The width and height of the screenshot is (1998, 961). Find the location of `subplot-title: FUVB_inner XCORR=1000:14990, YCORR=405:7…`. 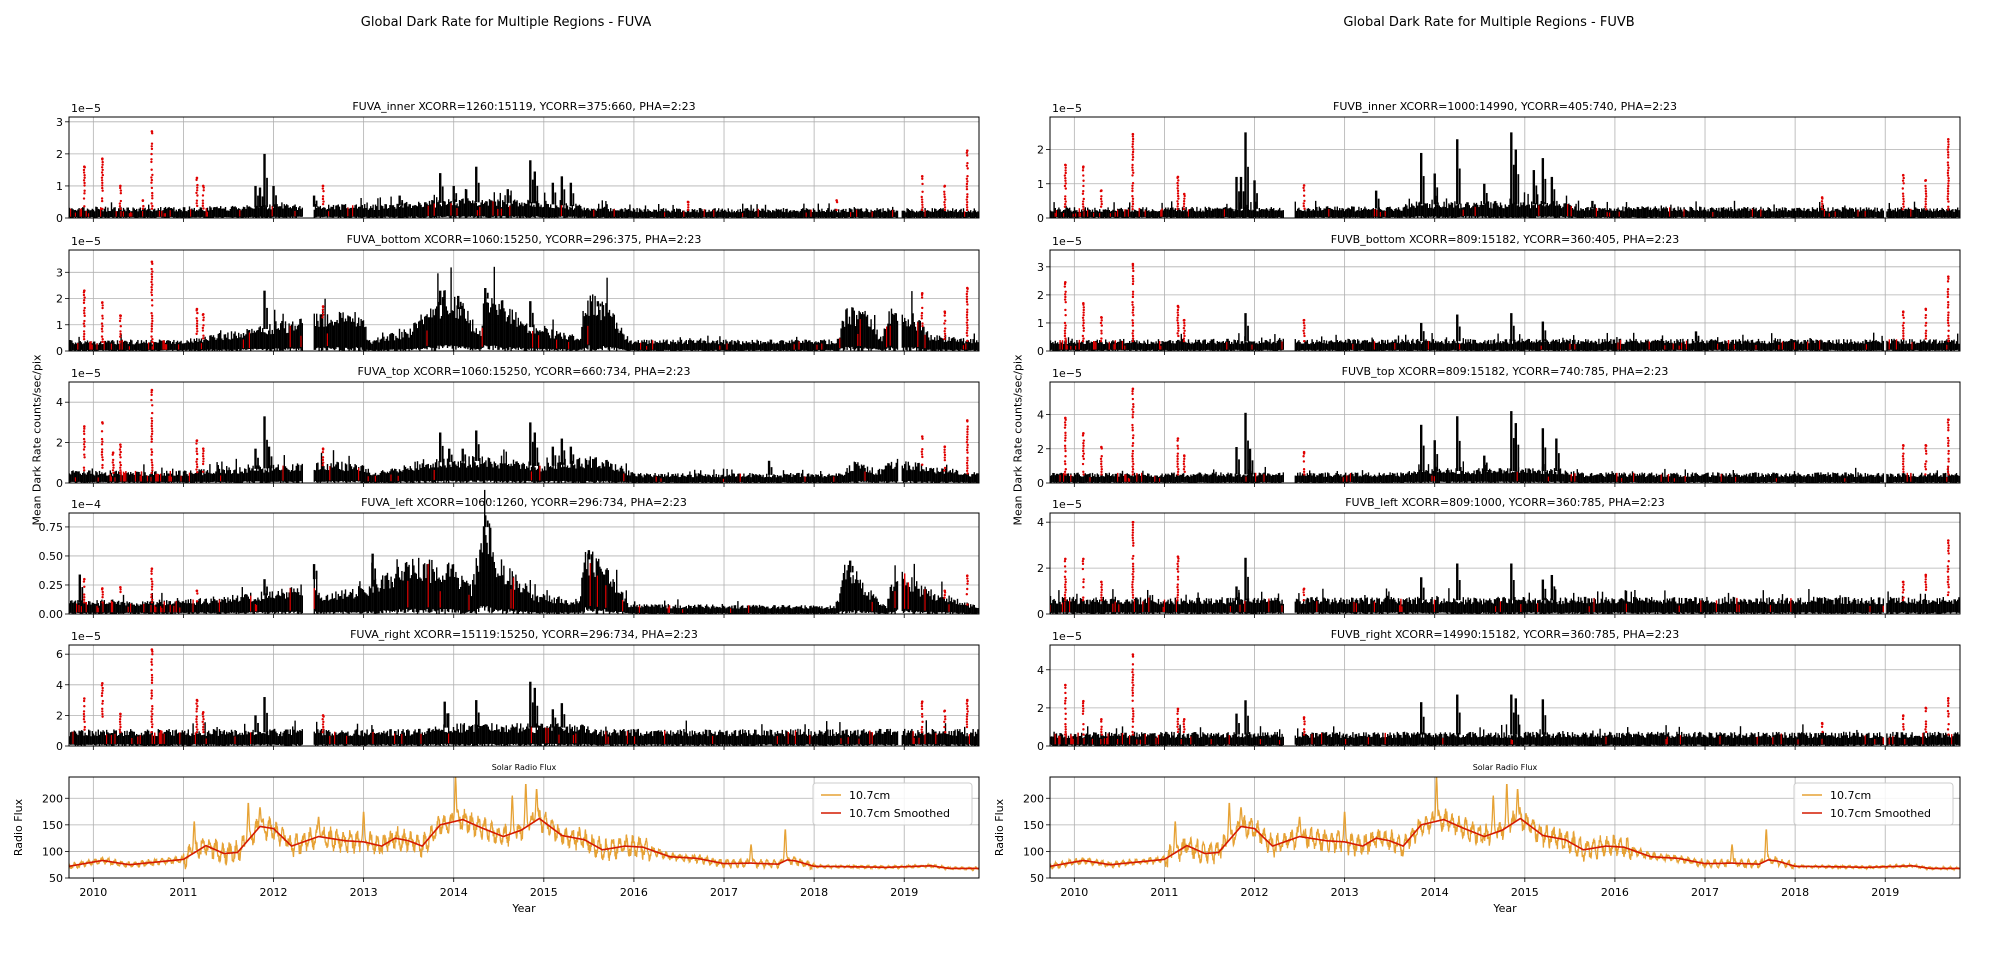

subplot-title: FUVB_inner XCORR=1000:14990, YCORR=405:7… is located at coordinates (1505, 106).